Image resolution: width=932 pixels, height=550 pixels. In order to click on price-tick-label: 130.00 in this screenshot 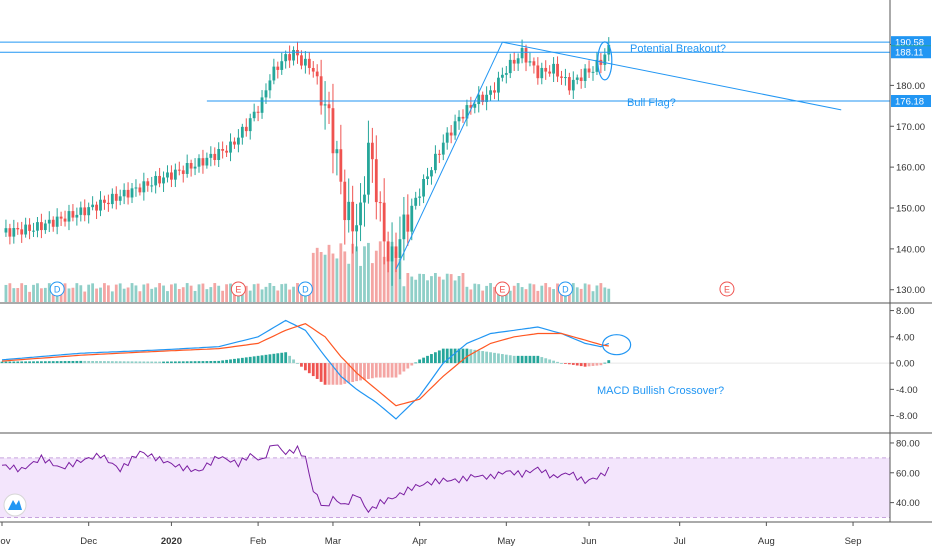, I will do `click(910, 290)`.